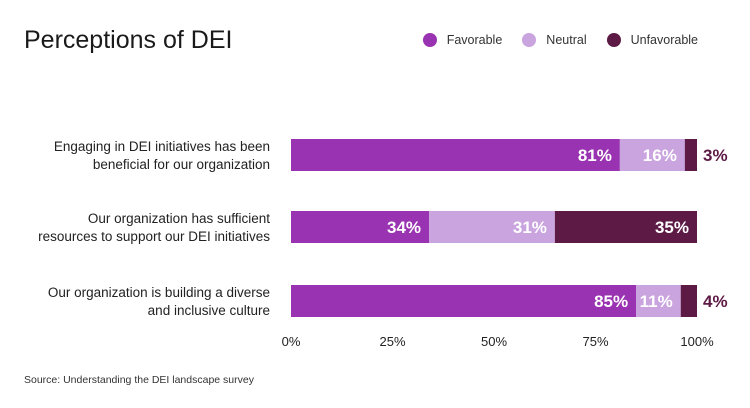 The width and height of the screenshot is (750, 408). What do you see at coordinates (291, 341) in the screenshot?
I see `x-tick-label: 0%` at bounding box center [291, 341].